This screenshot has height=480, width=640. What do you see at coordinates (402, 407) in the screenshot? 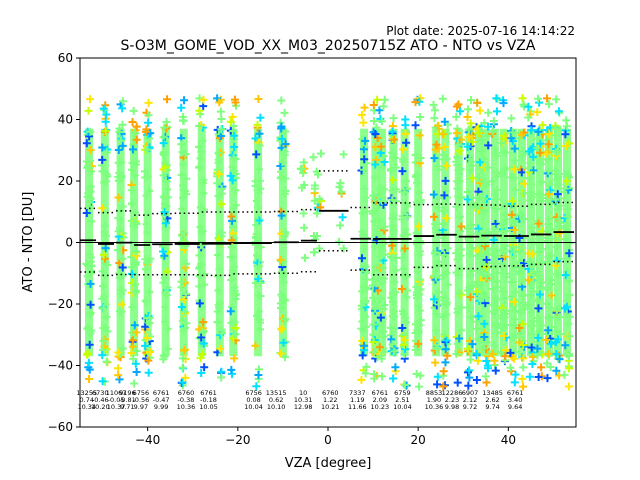
I see `column-std-label: 10.04` at bounding box center [402, 407].